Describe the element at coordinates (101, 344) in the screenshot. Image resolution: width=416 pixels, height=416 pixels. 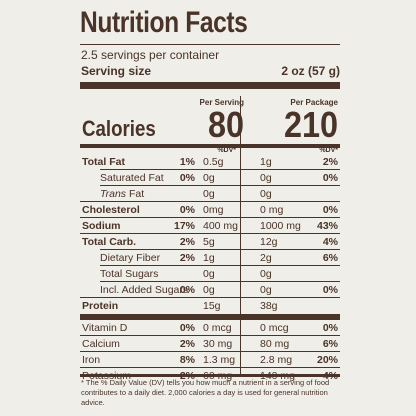
I see `nutrient-name: Calcium` at that location.